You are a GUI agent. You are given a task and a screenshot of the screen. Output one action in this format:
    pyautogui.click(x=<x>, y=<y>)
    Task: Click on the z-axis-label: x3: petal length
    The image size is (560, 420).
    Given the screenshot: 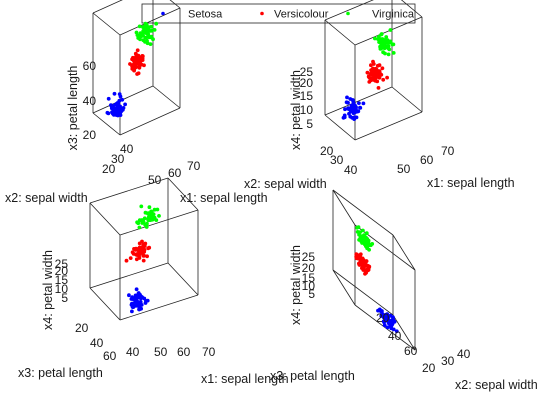 What is the action you would take?
    pyautogui.click(x=73, y=108)
    